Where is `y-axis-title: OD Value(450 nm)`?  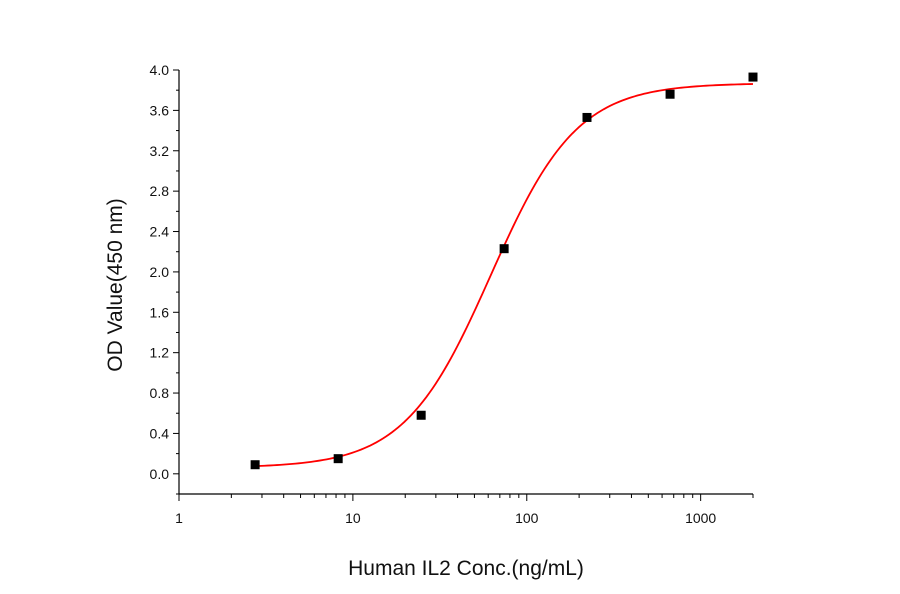
y-axis-title: OD Value(450 nm) is located at coordinates (115, 285).